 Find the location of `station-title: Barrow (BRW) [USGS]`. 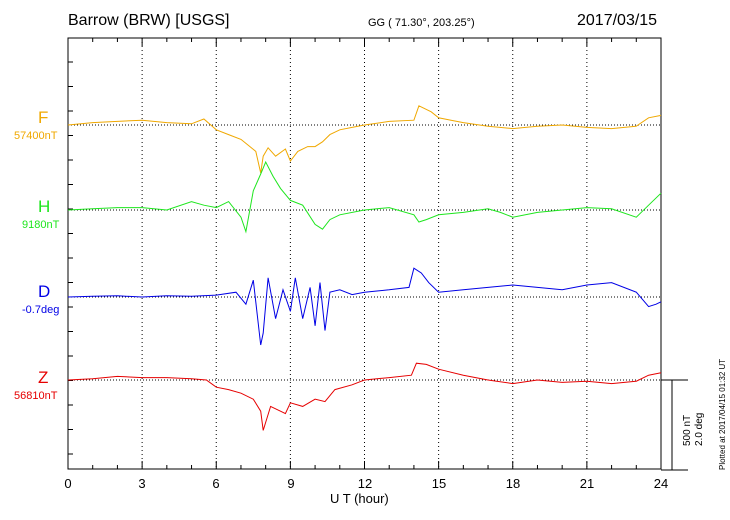

station-title: Barrow (BRW) [USGS] is located at coordinates (149, 20).